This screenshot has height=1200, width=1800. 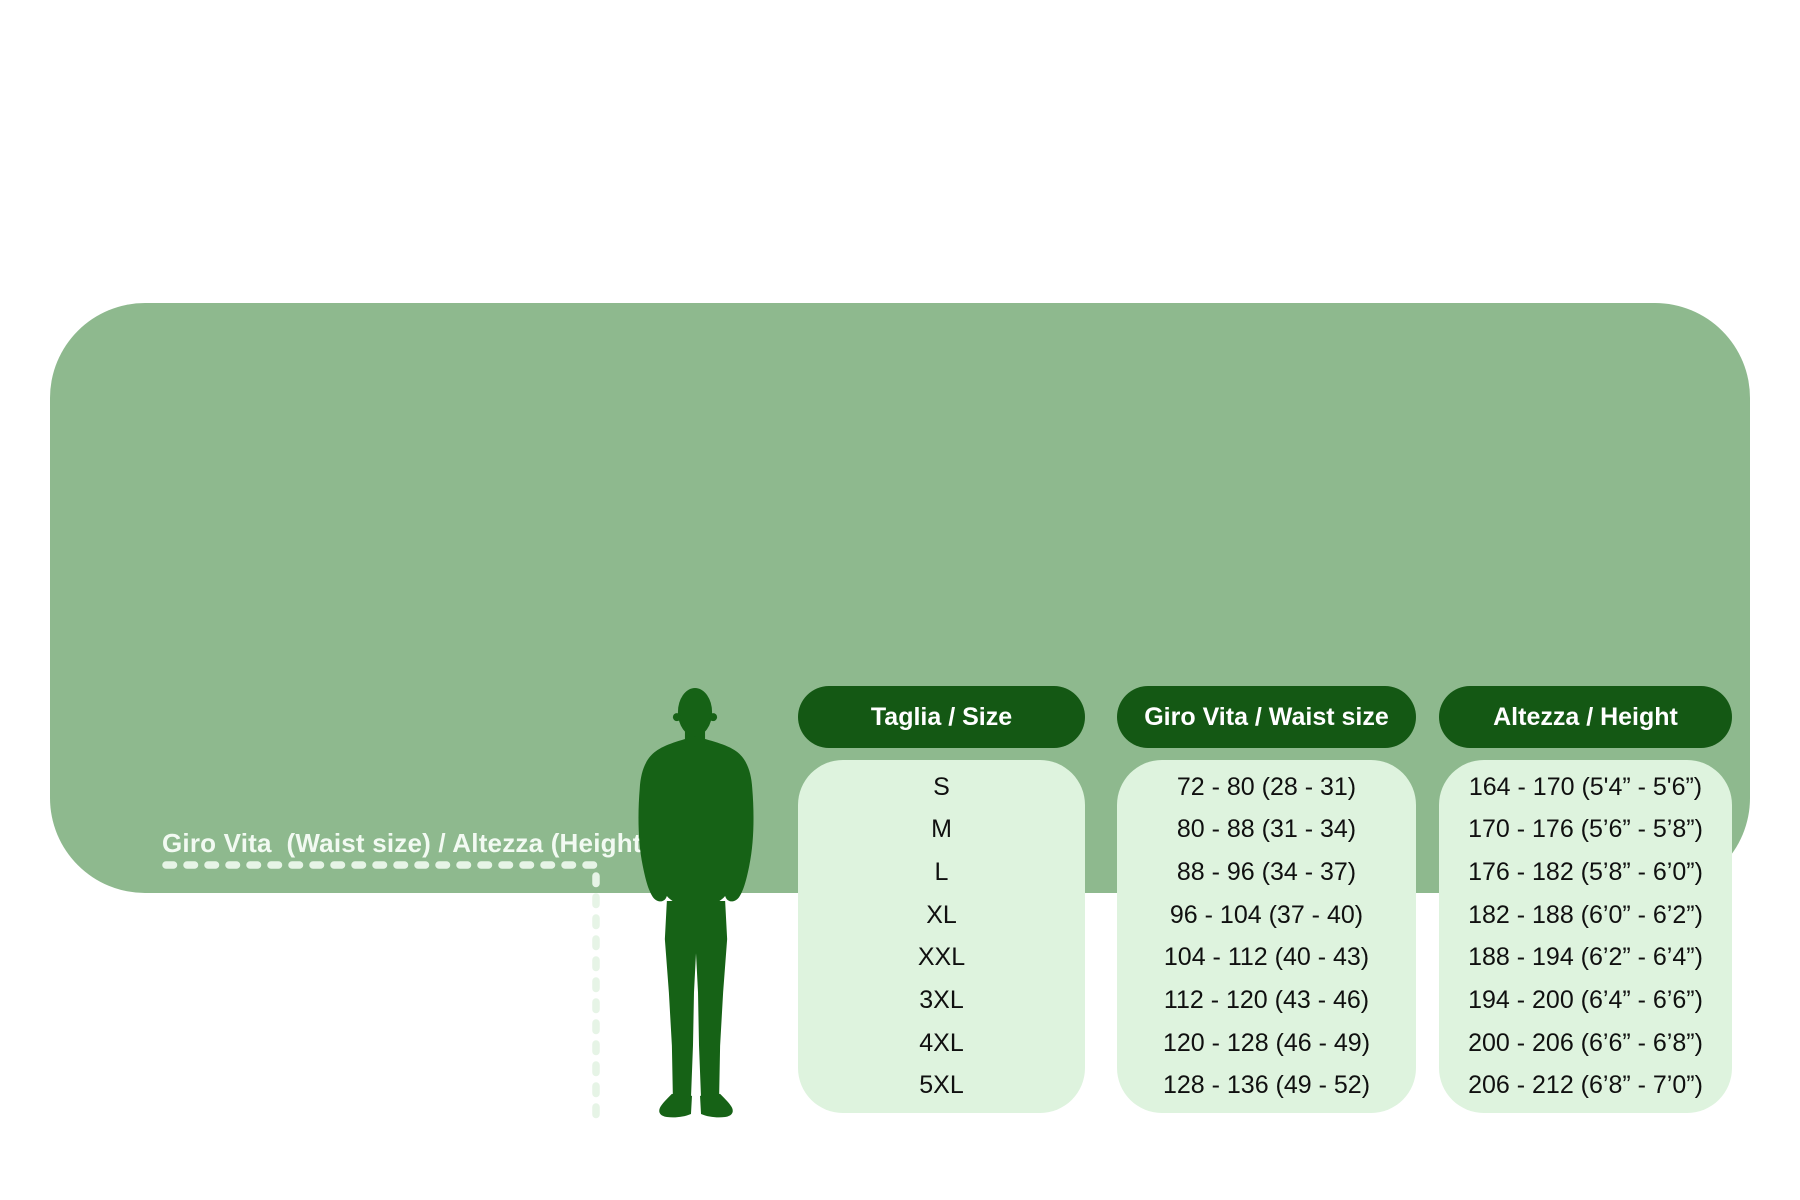 What do you see at coordinates (1585, 829) in the screenshot?
I see `table-cell: 170 - 176 (5’6” - 5’8”)` at bounding box center [1585, 829].